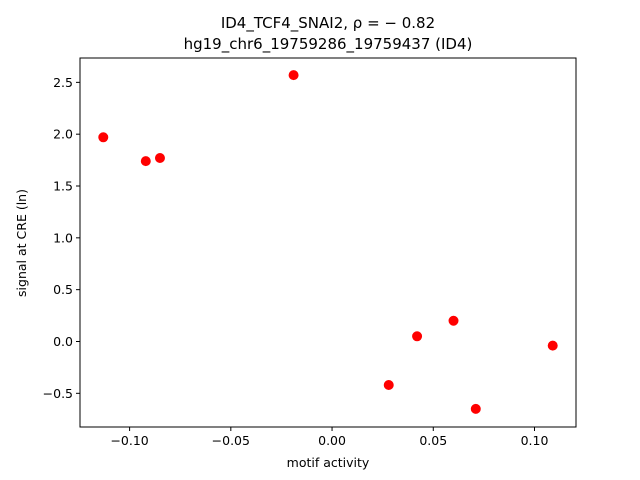 Image resolution: width=640 pixels, height=480 pixels. Describe the element at coordinates (58, 393) in the screenshot. I see `y-tick-label: −0.5` at that location.